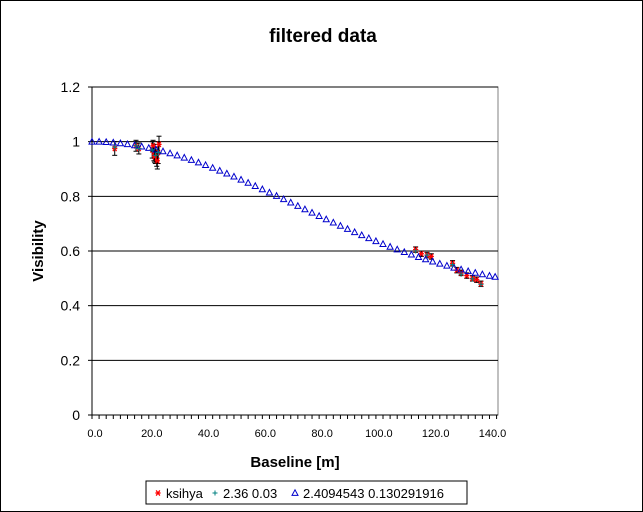 This screenshot has width=643, height=512. I want to click on legend-label-0: ksihya, so click(185, 493).